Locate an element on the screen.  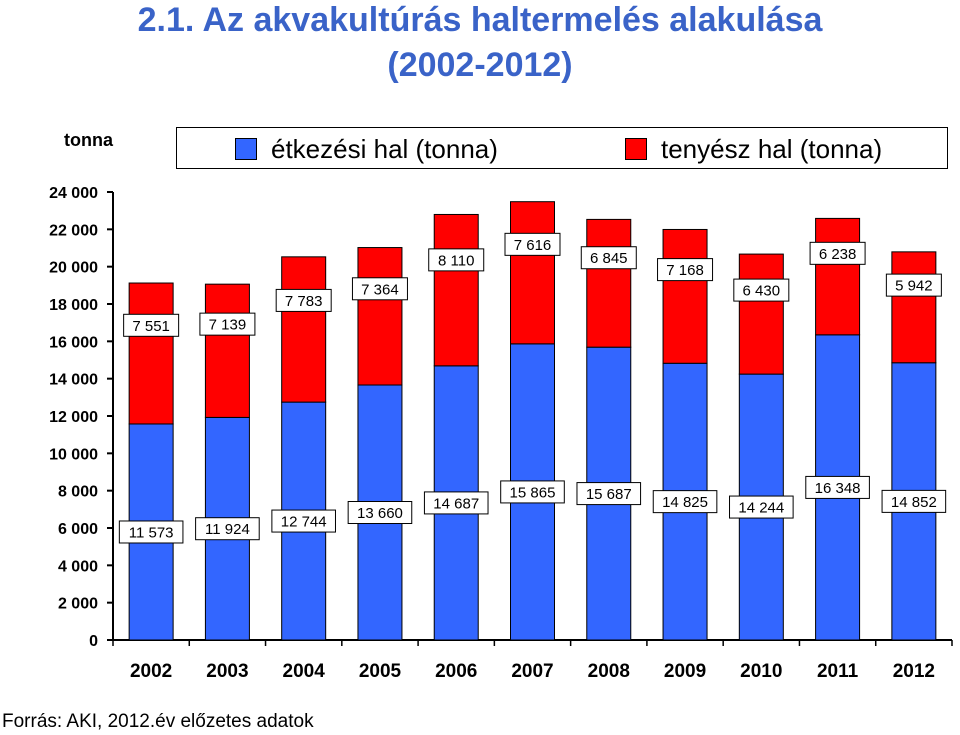
data-label-breeding-fish: 6 845 is located at coordinates (609, 258).